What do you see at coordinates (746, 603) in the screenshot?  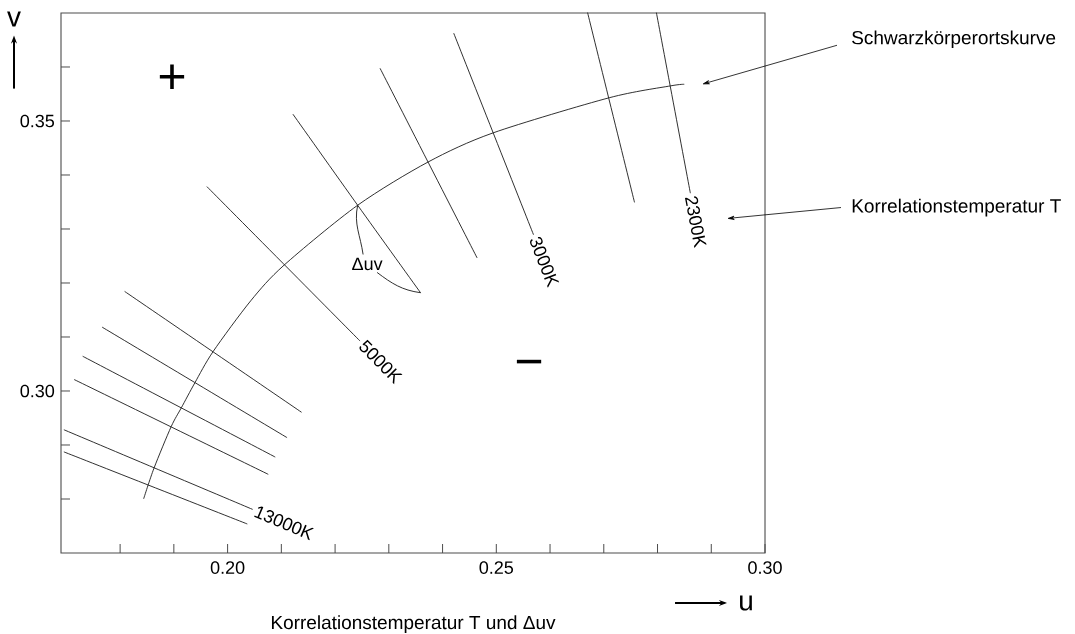 I see `x-axis-title: u` at bounding box center [746, 603].